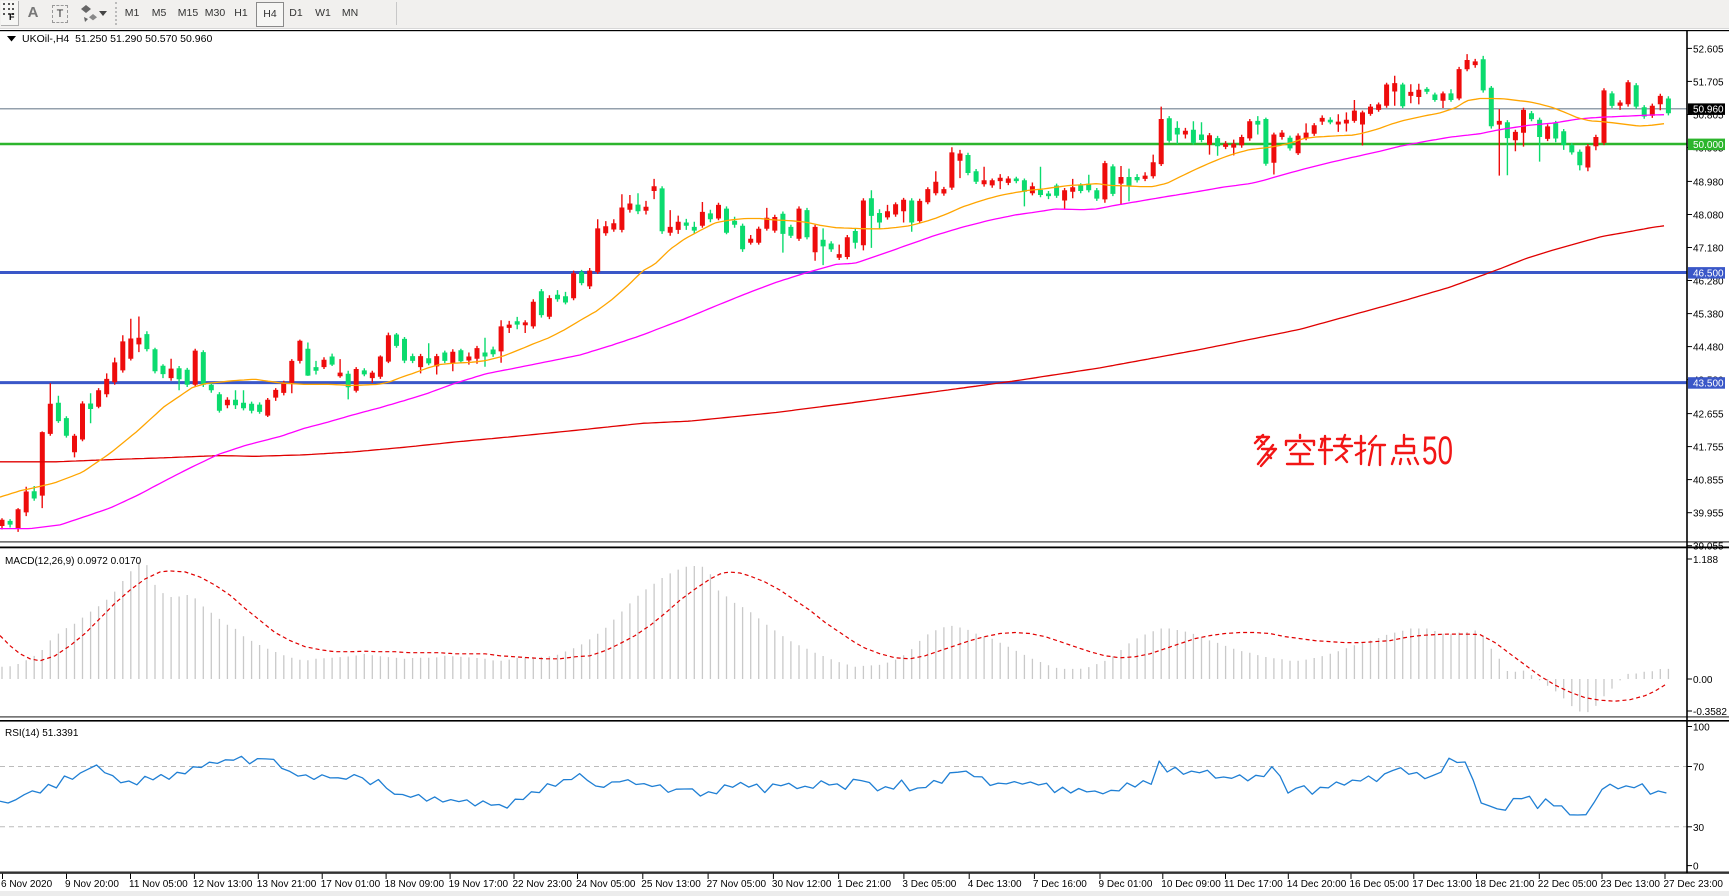 The width and height of the screenshot is (1729, 896). Describe the element at coordinates (1708, 383) in the screenshot. I see `svg-text: 43.500` at that location.